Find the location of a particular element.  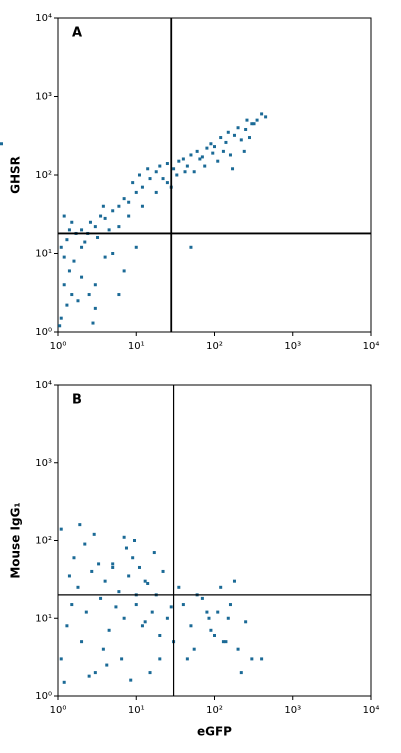

x-tick-label: 10² is located at coordinates (214, 346).